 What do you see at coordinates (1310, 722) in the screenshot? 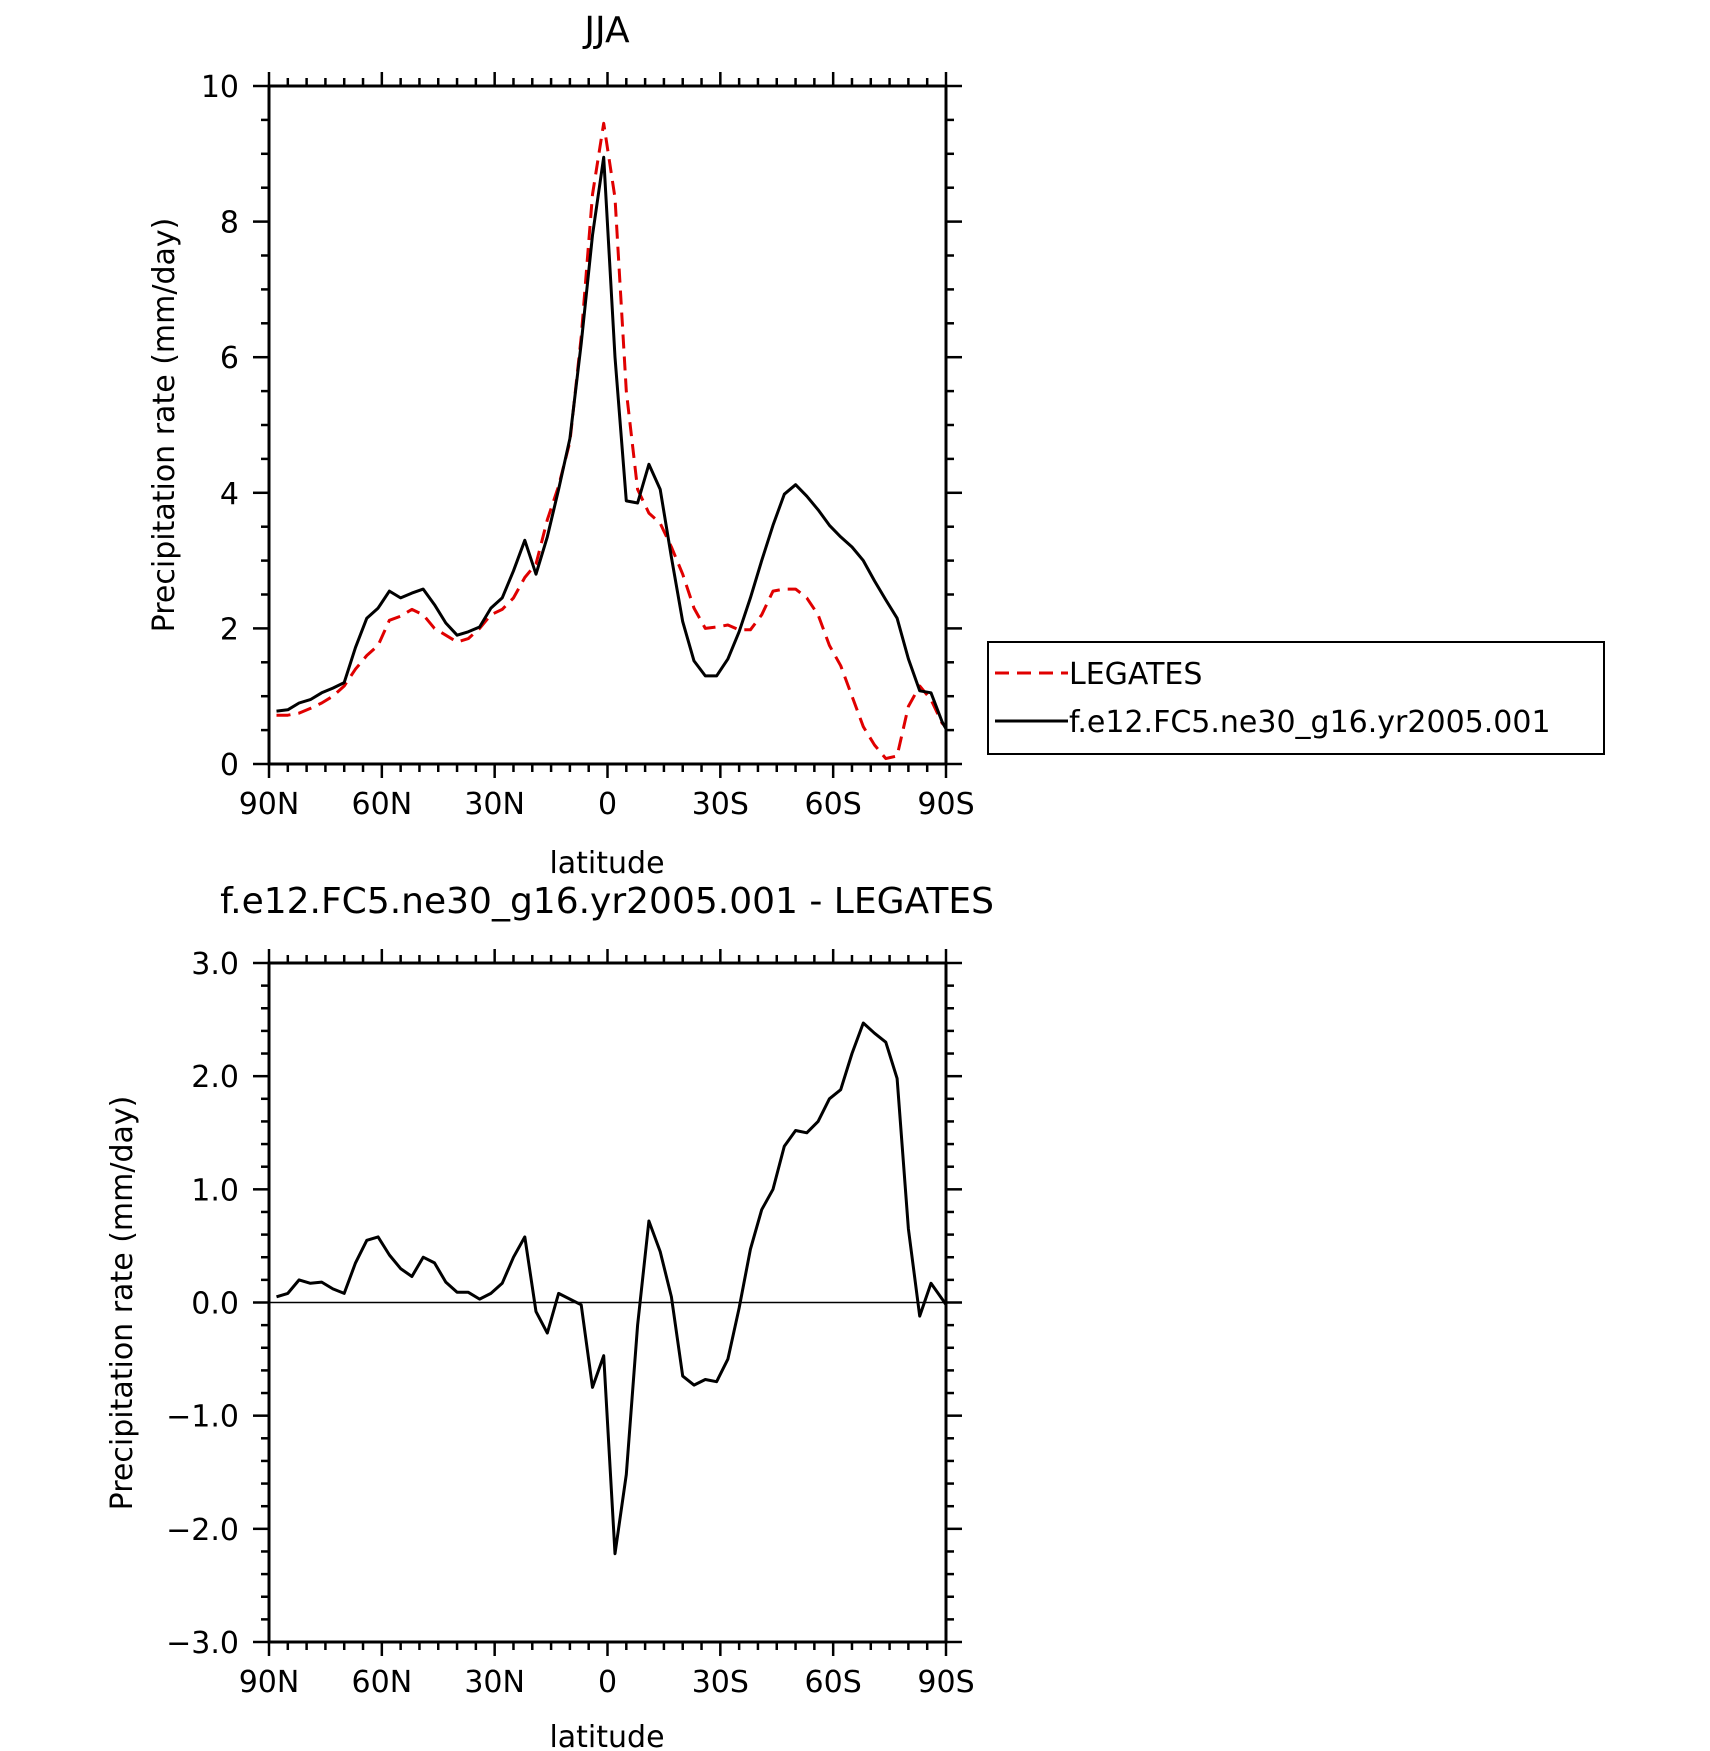
I see `legend-label-model: f.e12.FC5.ne30_g16.yr2005.001` at bounding box center [1310, 722].